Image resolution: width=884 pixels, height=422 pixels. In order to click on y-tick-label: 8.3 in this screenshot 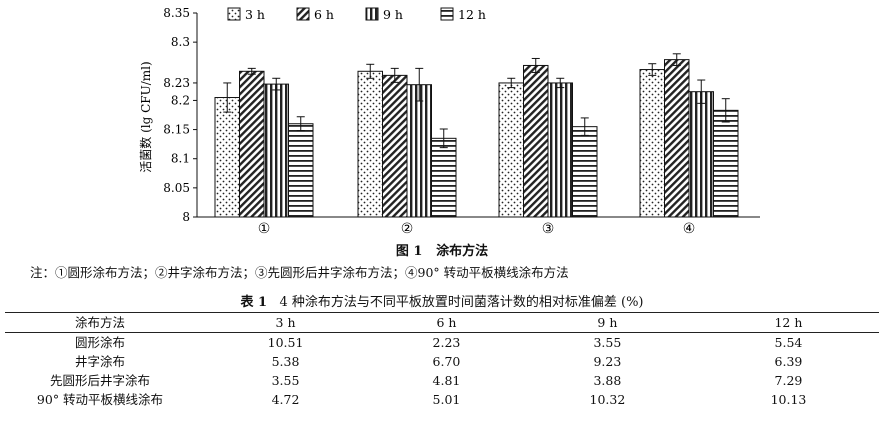, I will do `click(180, 42)`.